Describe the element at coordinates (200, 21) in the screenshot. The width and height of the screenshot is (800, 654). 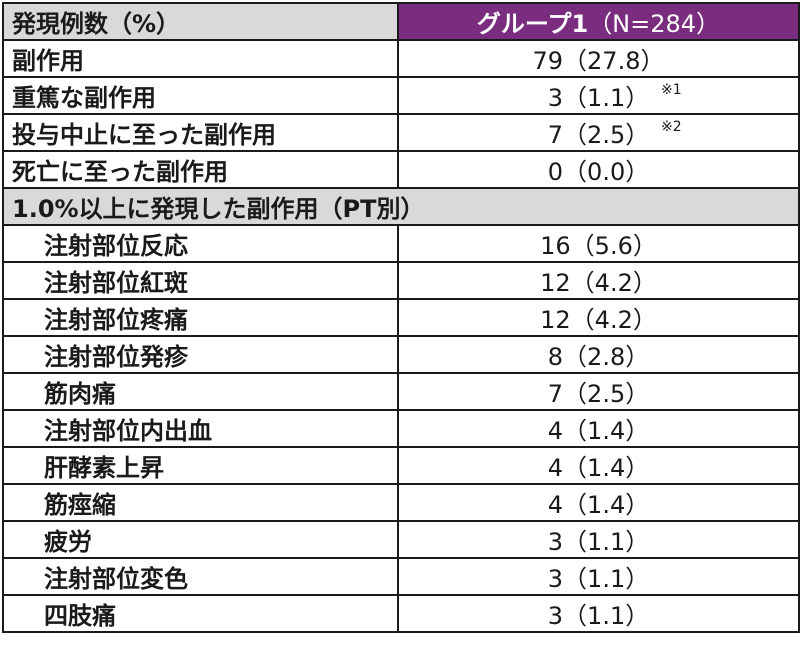
I see `header-label: 発現例数（%）` at that location.